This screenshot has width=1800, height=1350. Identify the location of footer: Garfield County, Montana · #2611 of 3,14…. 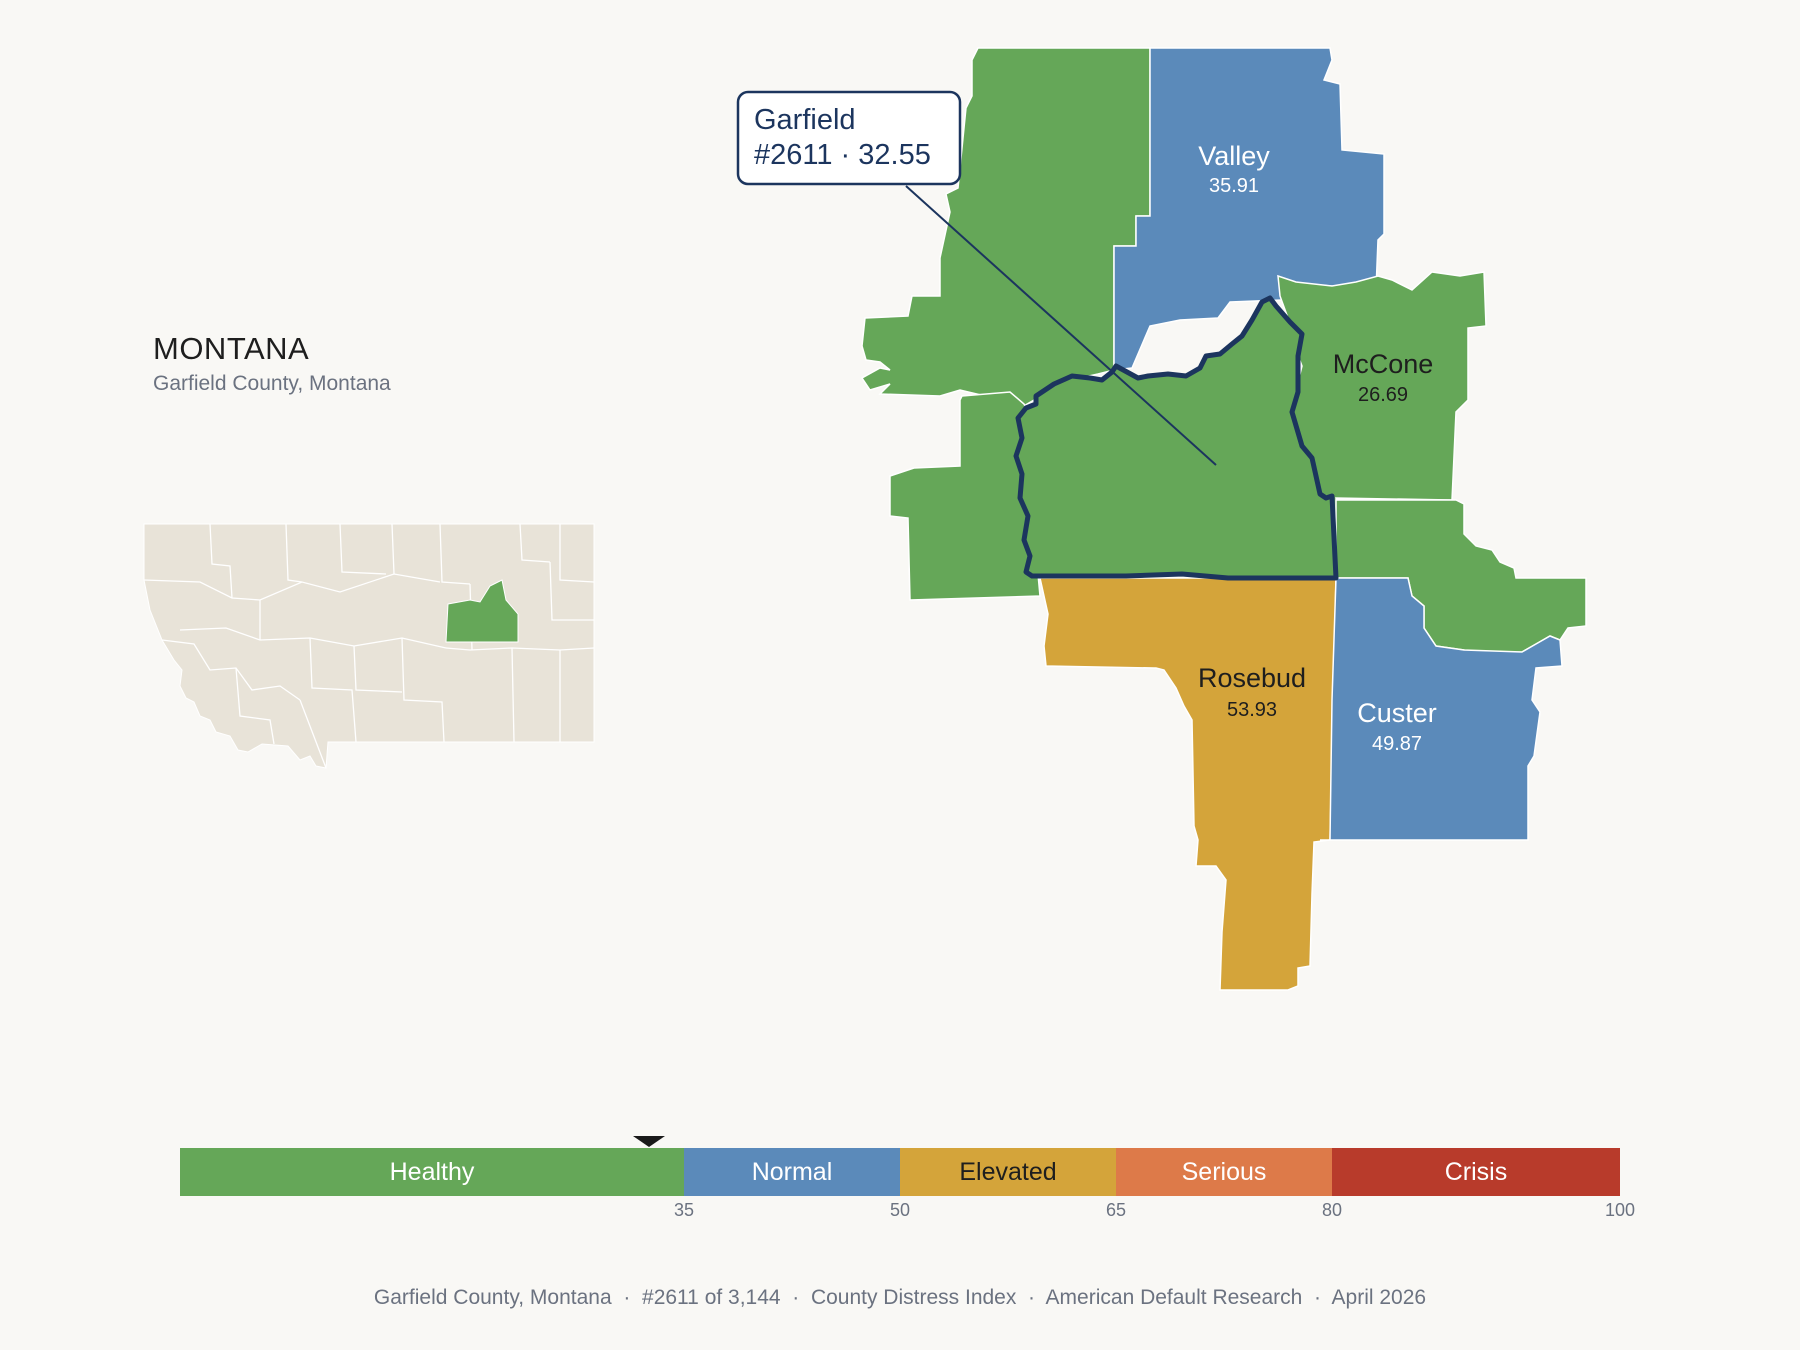
(900, 1297).